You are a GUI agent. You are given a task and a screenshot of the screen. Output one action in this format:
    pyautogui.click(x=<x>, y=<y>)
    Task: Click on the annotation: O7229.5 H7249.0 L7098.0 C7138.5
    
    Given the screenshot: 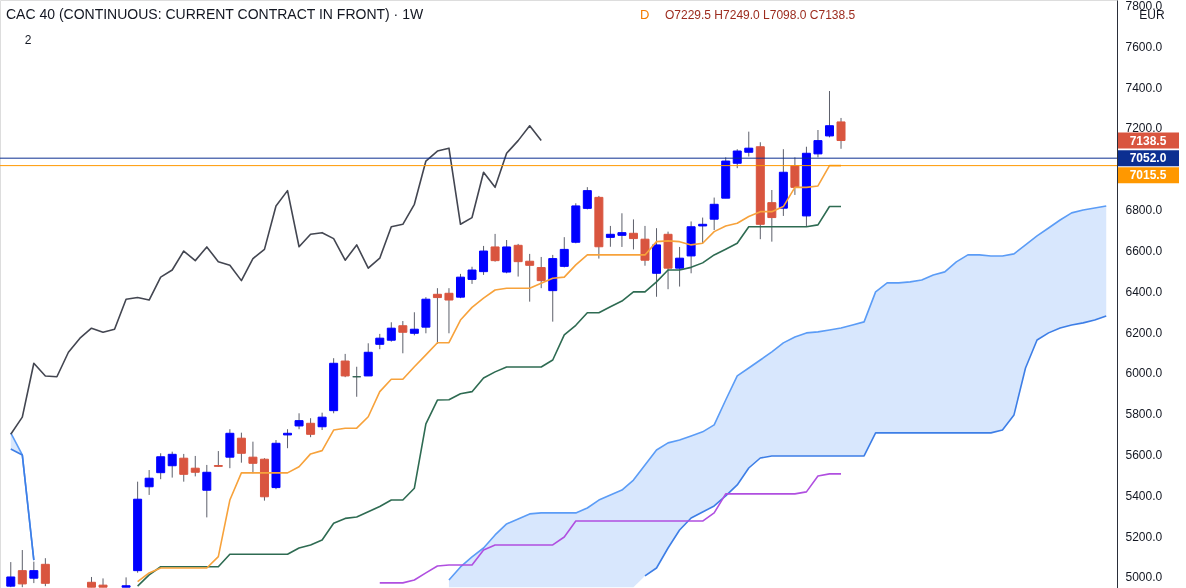 What is the action you would take?
    pyautogui.click(x=760, y=15)
    